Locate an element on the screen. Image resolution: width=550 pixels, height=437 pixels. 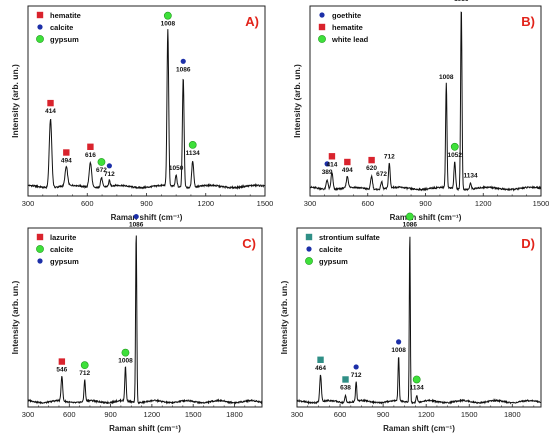
peak-label: 638 is located at coordinates (345, 387).